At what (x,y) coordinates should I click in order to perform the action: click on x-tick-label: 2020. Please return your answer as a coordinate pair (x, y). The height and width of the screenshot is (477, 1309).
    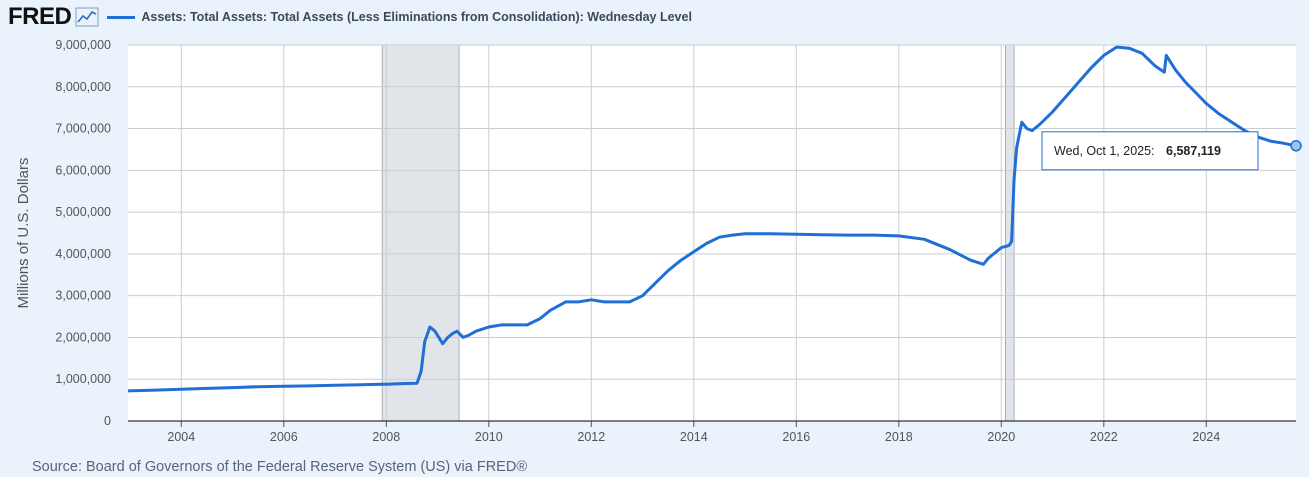
    Looking at the image, I should click on (1001, 437).